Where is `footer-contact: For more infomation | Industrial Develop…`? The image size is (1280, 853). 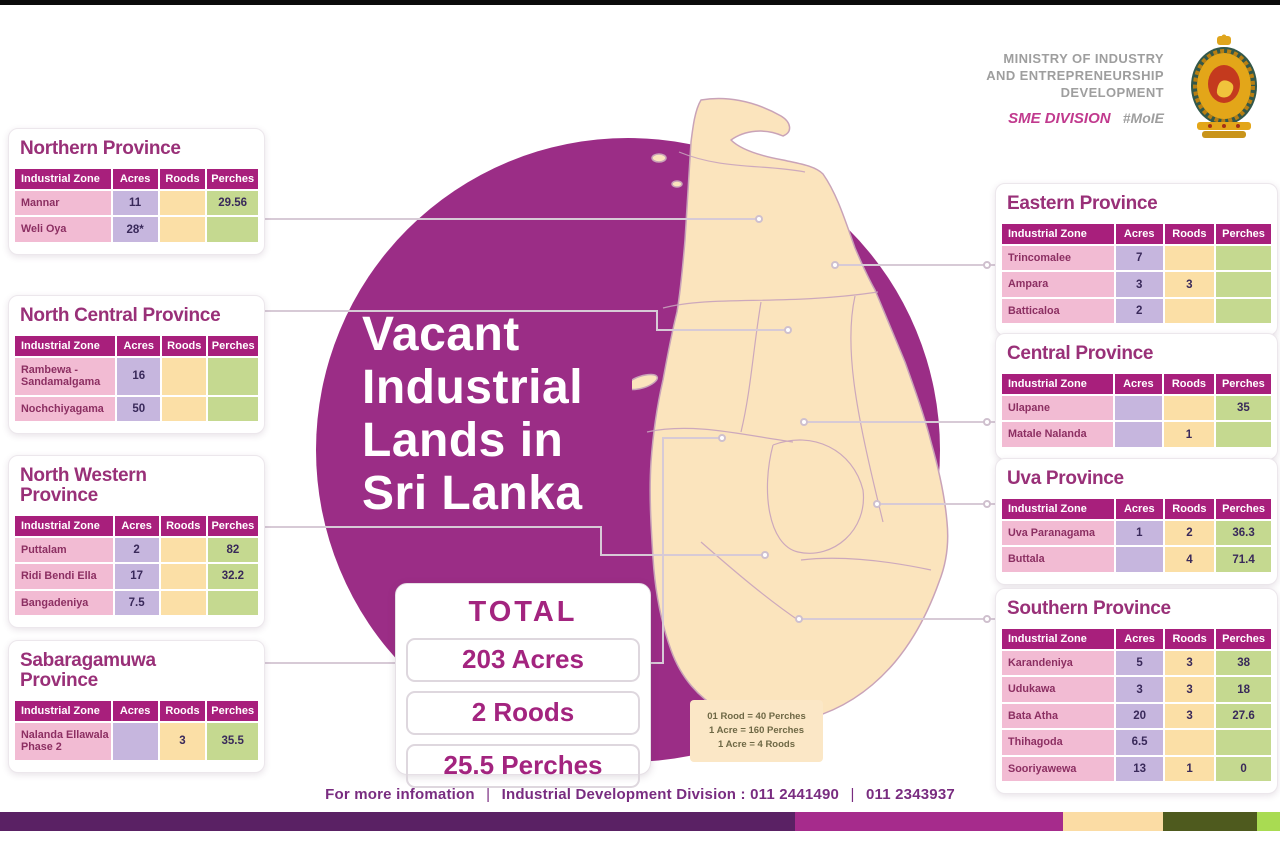 footer-contact: For more infomation | Industrial Develop… is located at coordinates (640, 794).